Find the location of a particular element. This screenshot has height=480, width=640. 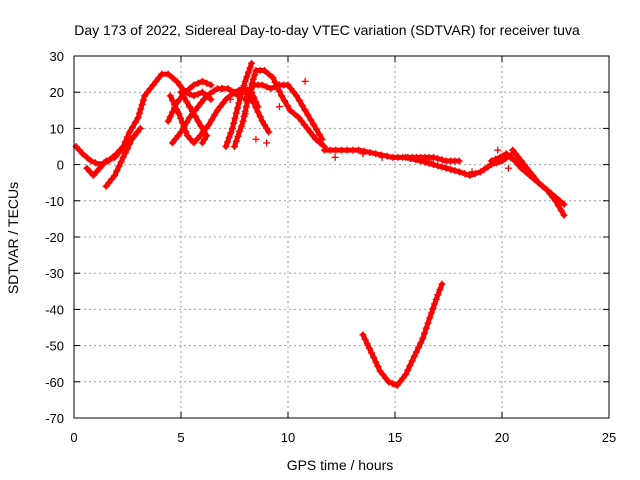

series-track is located at coordinates (402, 334).